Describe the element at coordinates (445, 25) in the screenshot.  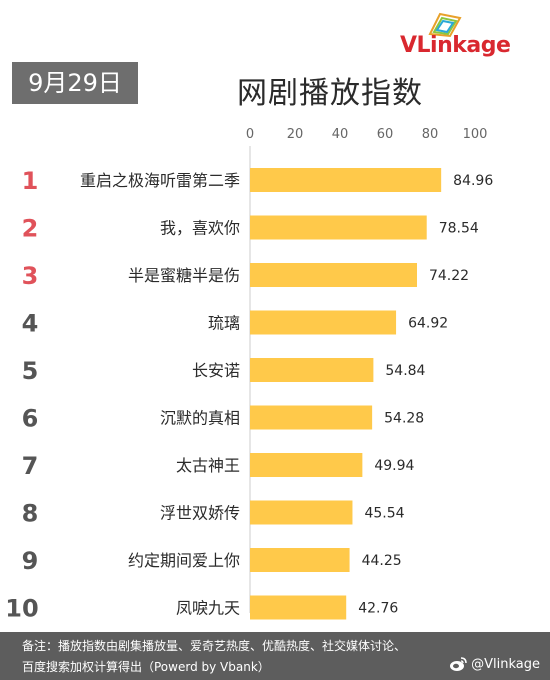
I see `logo-frames-icon` at that location.